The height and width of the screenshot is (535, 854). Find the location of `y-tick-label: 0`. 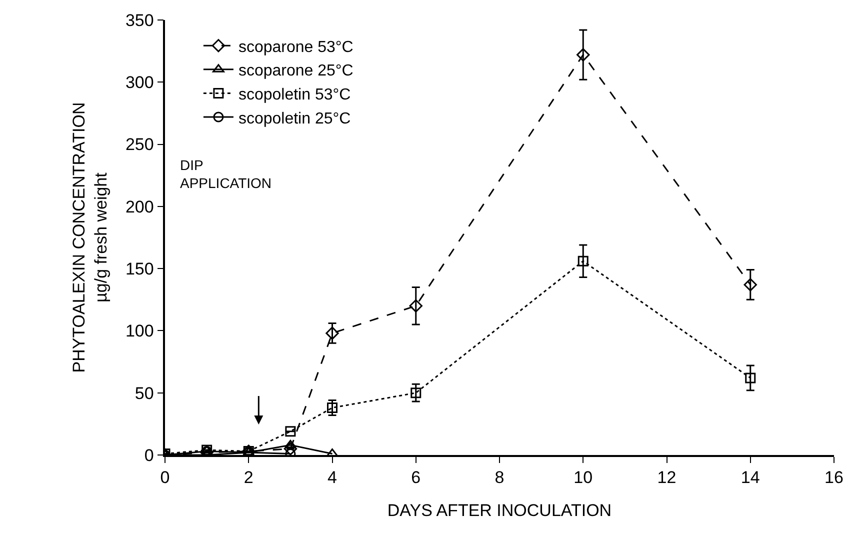

y-tick-label: 0 is located at coordinates (149, 455).